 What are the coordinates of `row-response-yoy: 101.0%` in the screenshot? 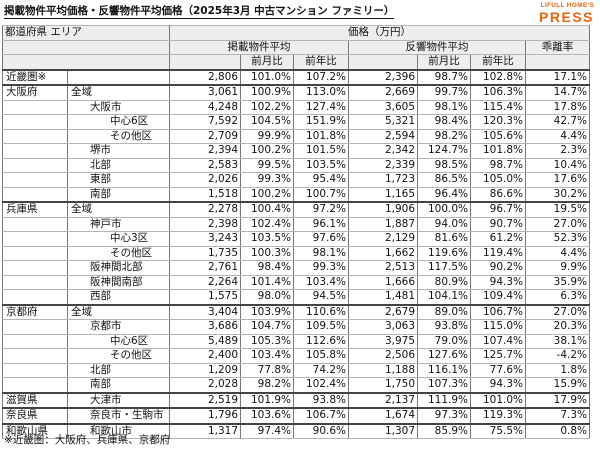 It's located at (498, 400).